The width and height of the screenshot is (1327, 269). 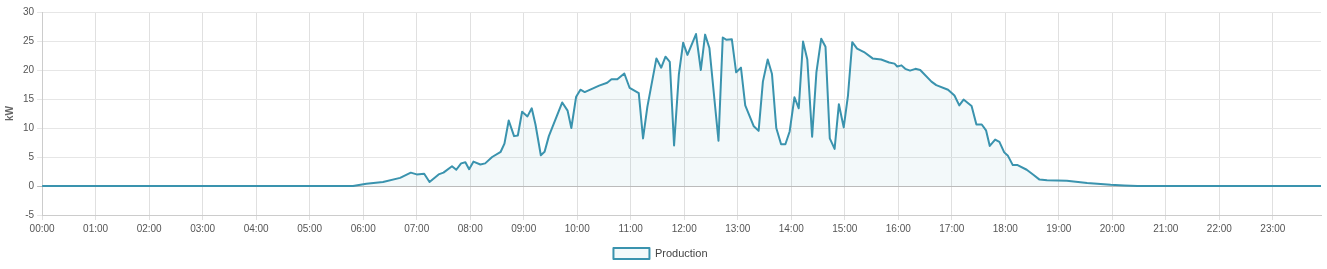 I want to click on x-tick-label: 01:00, so click(x=96, y=228).